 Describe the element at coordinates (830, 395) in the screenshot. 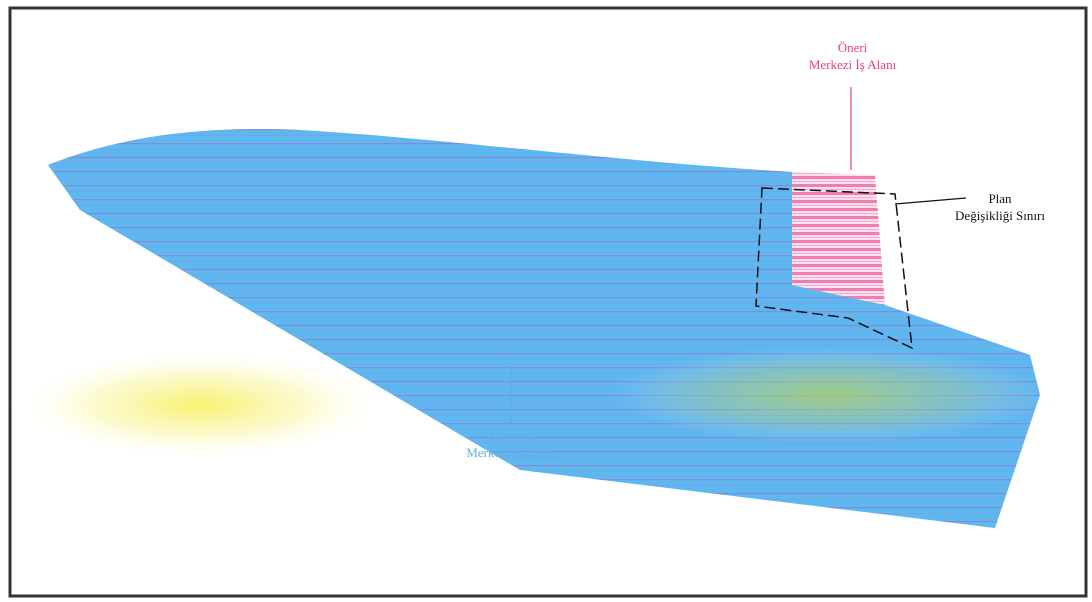

I see `speckle-cloud-right` at that location.